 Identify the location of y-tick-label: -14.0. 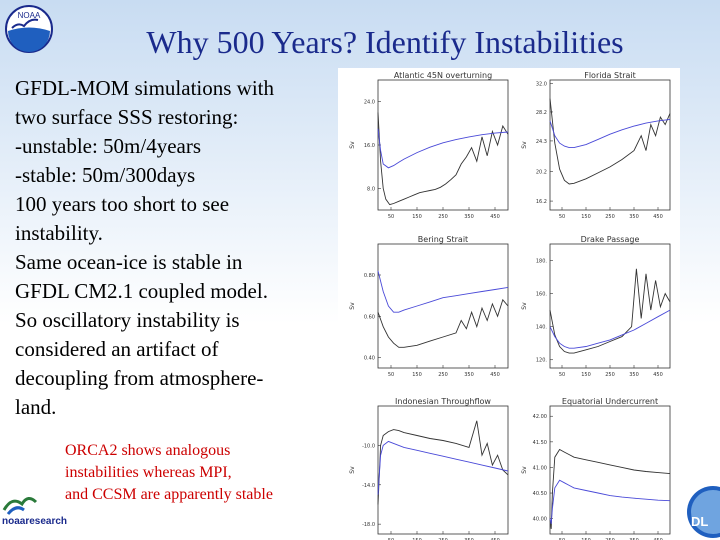
(368, 486).